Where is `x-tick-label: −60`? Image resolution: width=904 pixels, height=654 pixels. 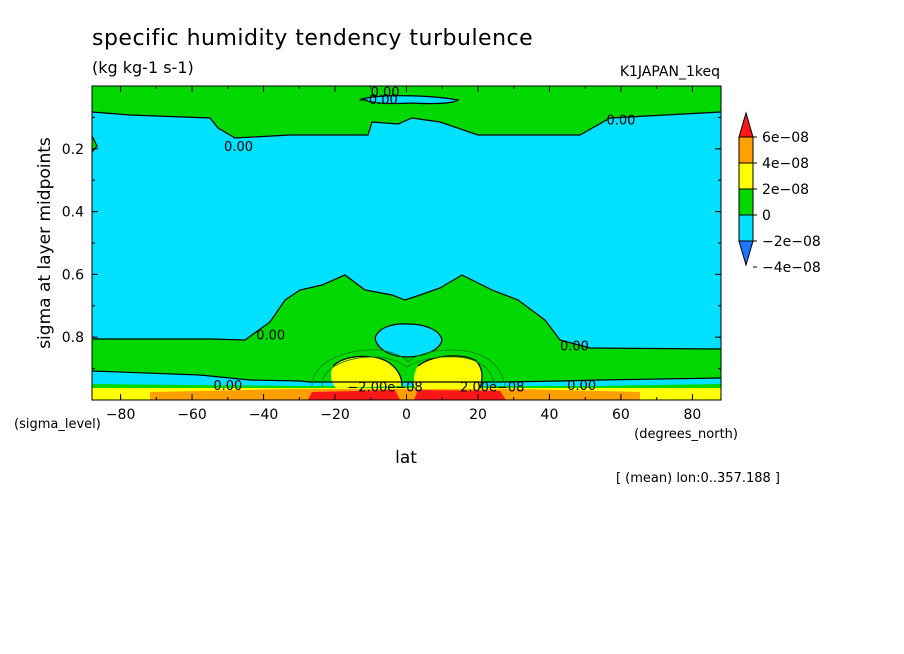 x-tick-label: −60 is located at coordinates (192, 415).